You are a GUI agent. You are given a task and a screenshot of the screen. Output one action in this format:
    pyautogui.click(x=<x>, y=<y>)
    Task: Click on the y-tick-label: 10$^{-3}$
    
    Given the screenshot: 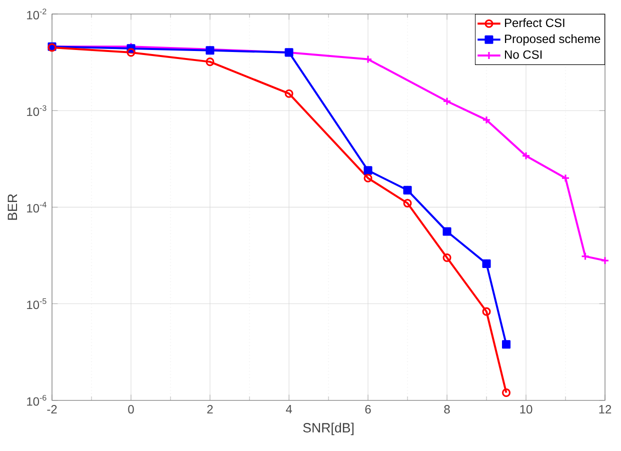 What is the action you would take?
    pyautogui.click(x=36, y=110)
    